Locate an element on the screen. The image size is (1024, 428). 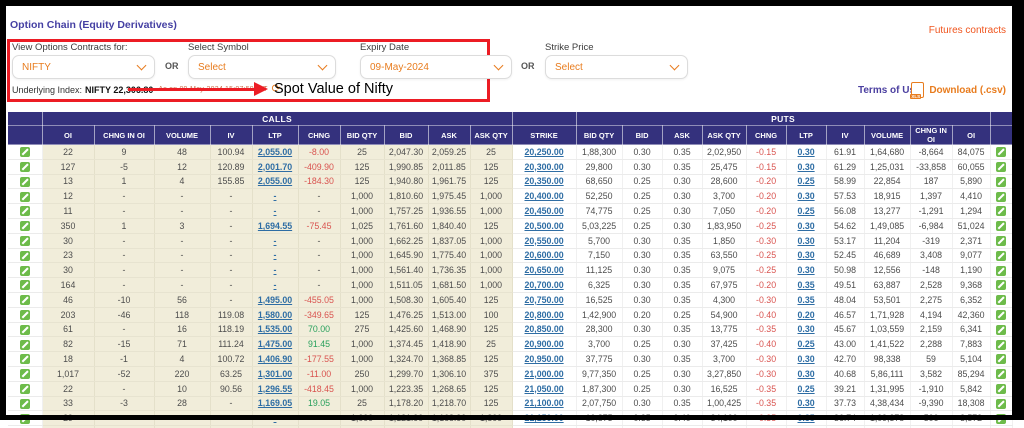
strike-cell: 21,000.00 is located at coordinates (544, 374).